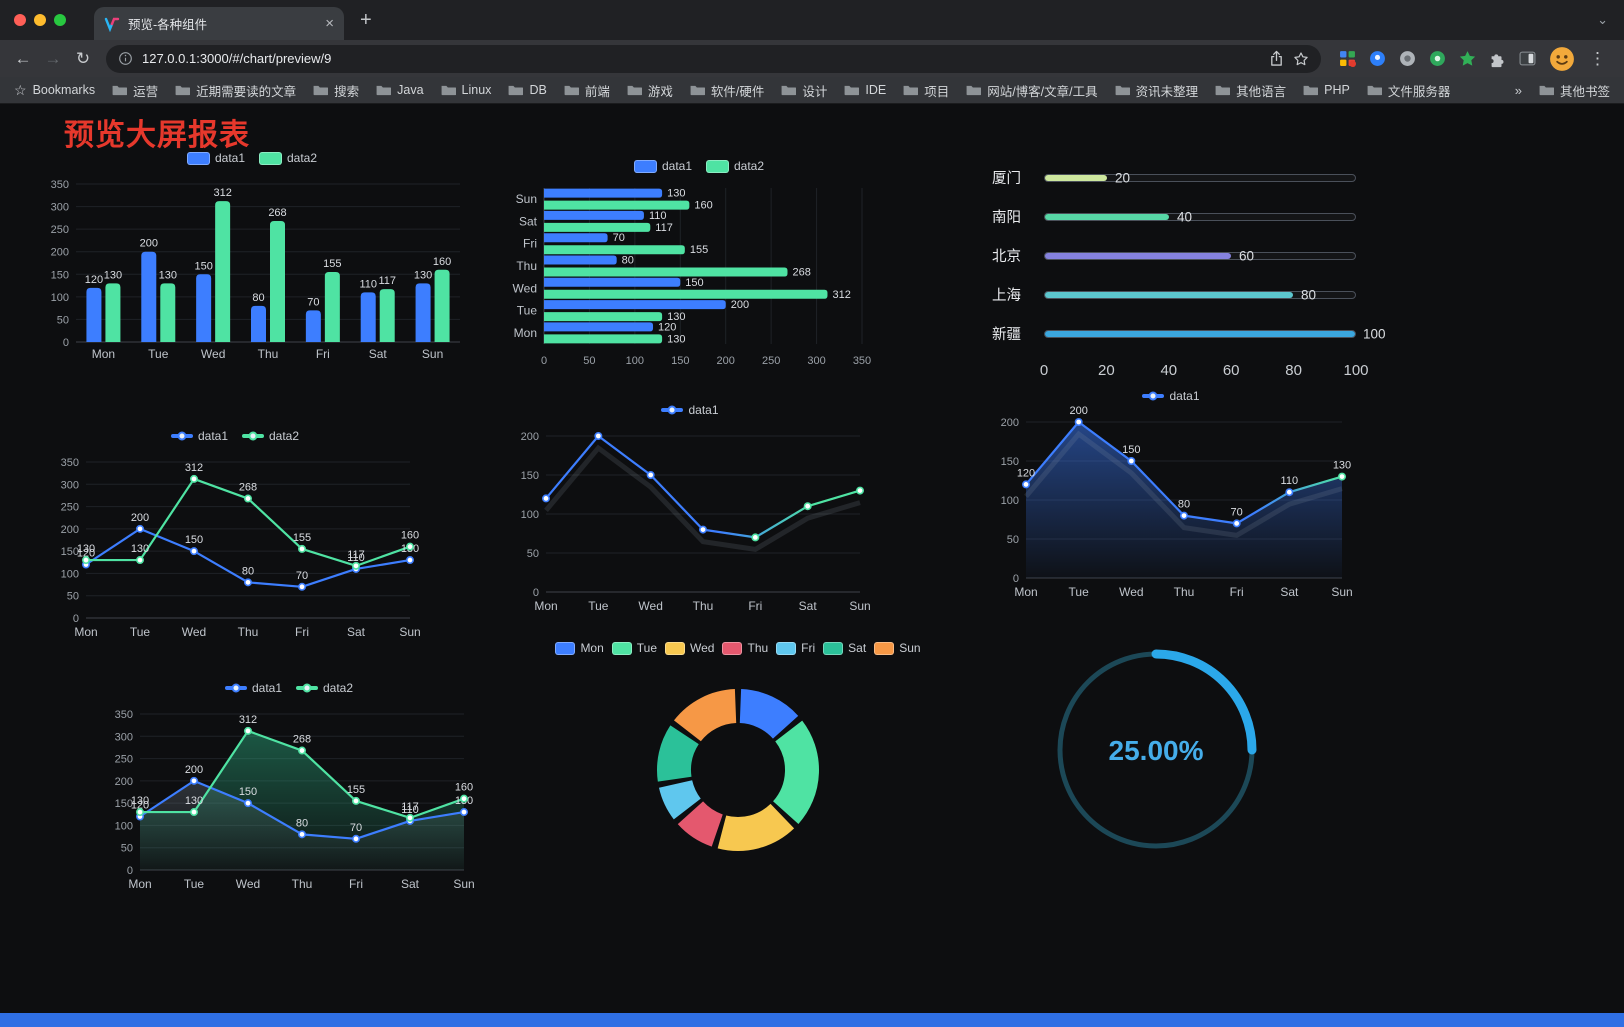 Image resolution: width=1624 pixels, height=1027 pixels. What do you see at coordinates (125, 58) in the screenshot?
I see `site-info-icon` at bounding box center [125, 58].